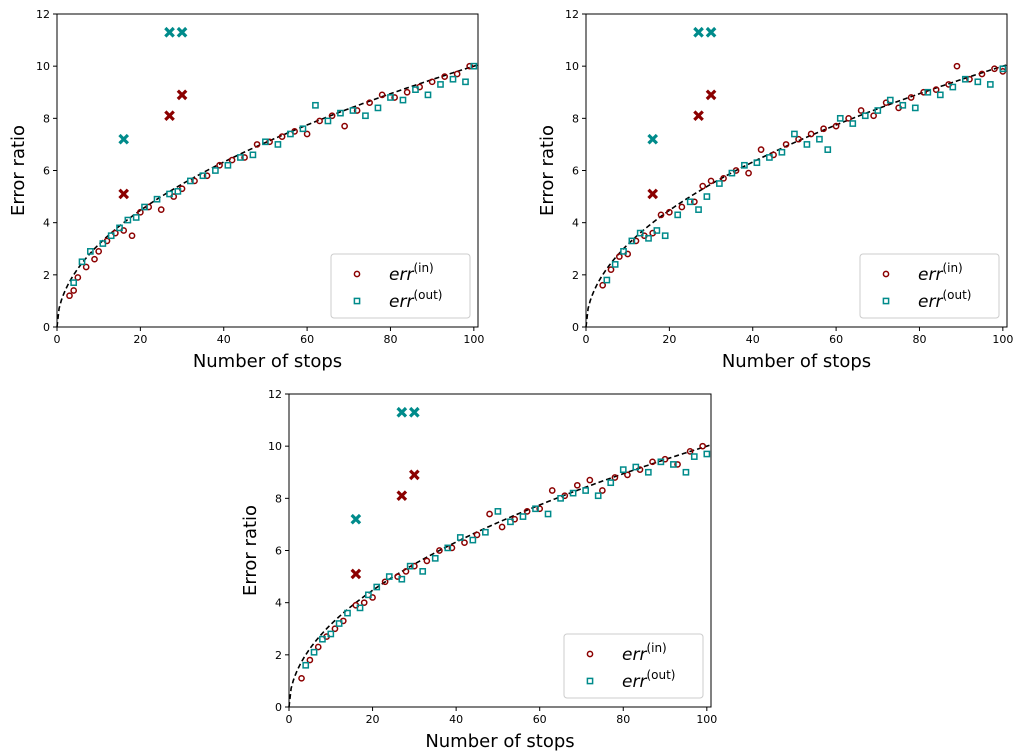  I want to click on legend-box, so click(633, 666).